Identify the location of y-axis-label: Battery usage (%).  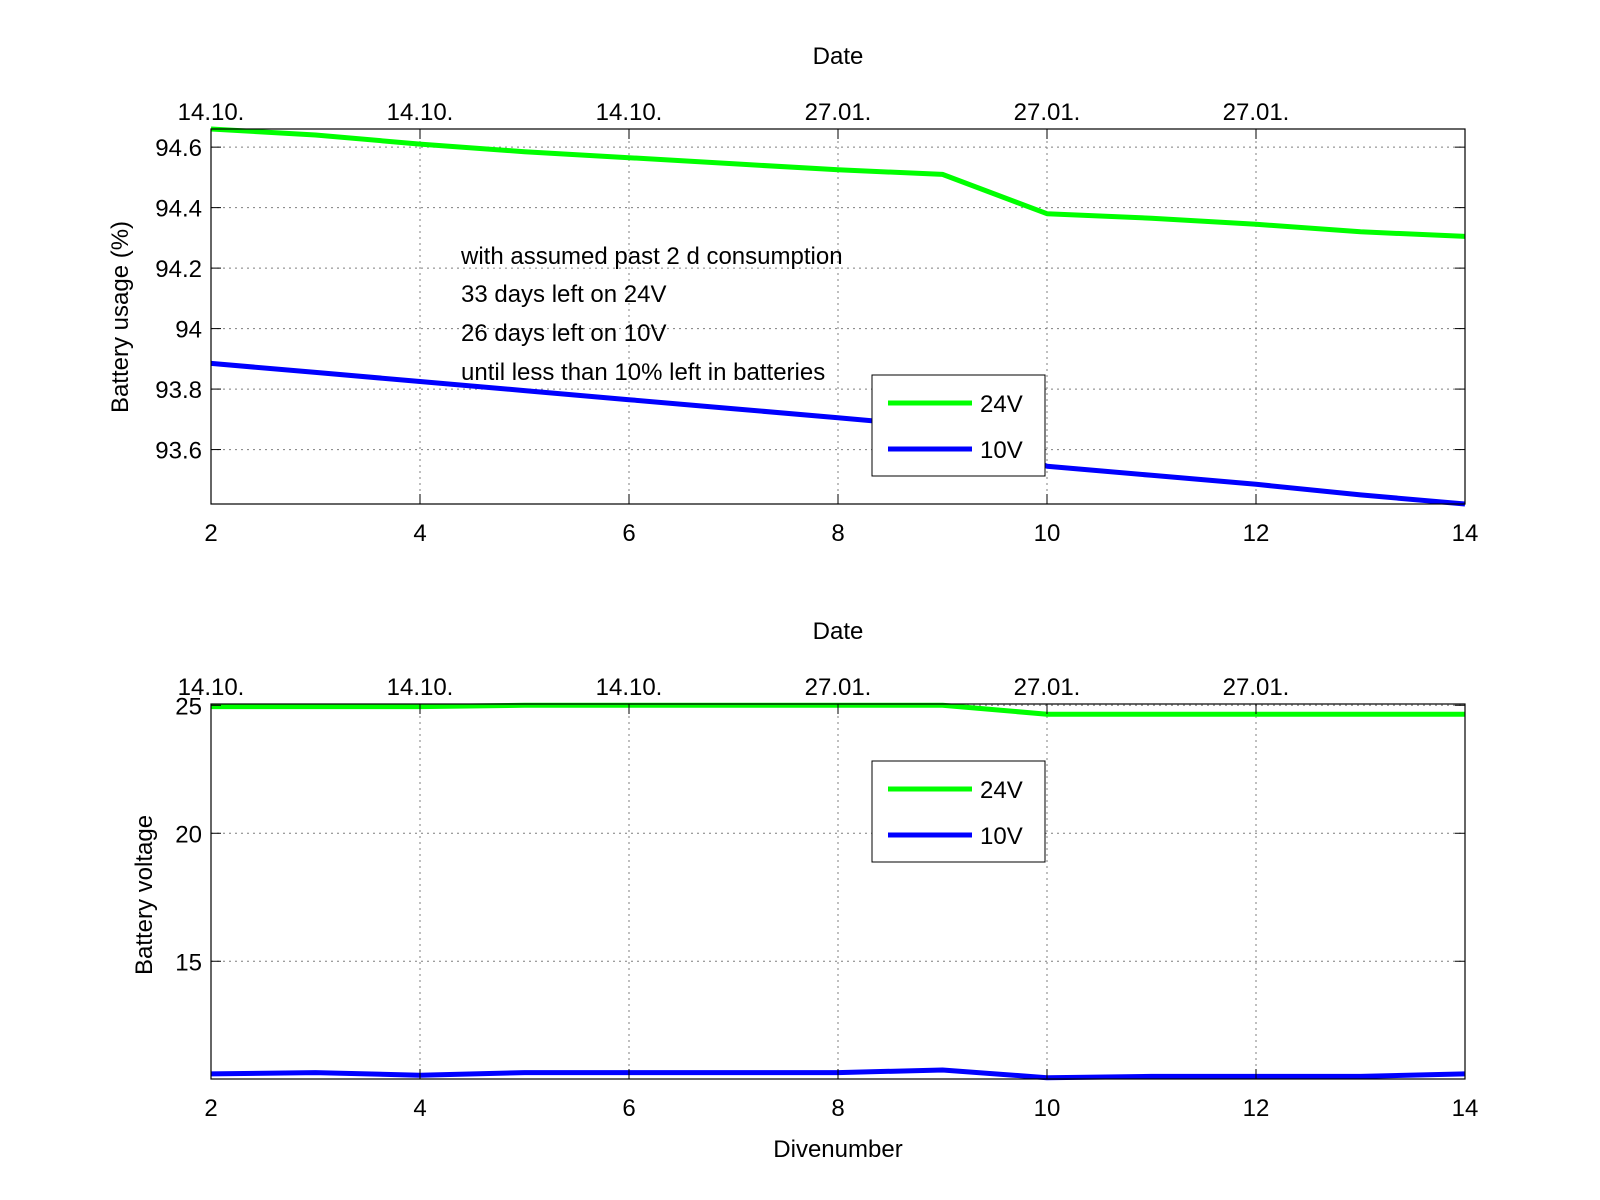
(120, 317).